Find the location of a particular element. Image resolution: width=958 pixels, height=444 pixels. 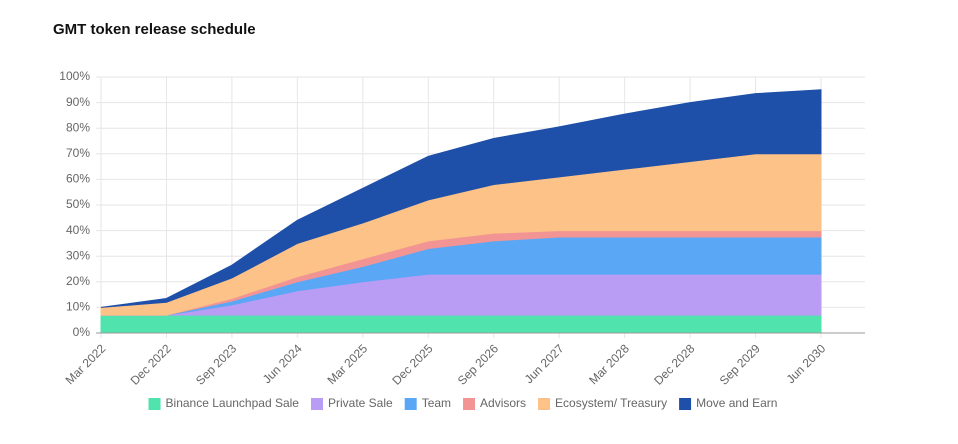

y-tick-label: 0% is located at coordinates (82, 332).